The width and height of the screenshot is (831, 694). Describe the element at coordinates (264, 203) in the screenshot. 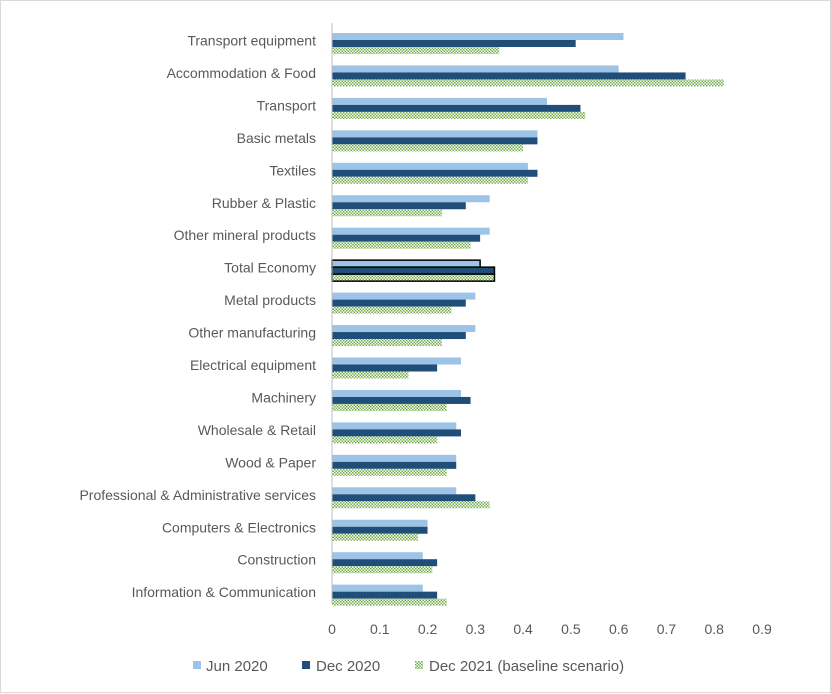

I see `category-label-rubber-and-plastic: Rubber & Plastic` at that location.